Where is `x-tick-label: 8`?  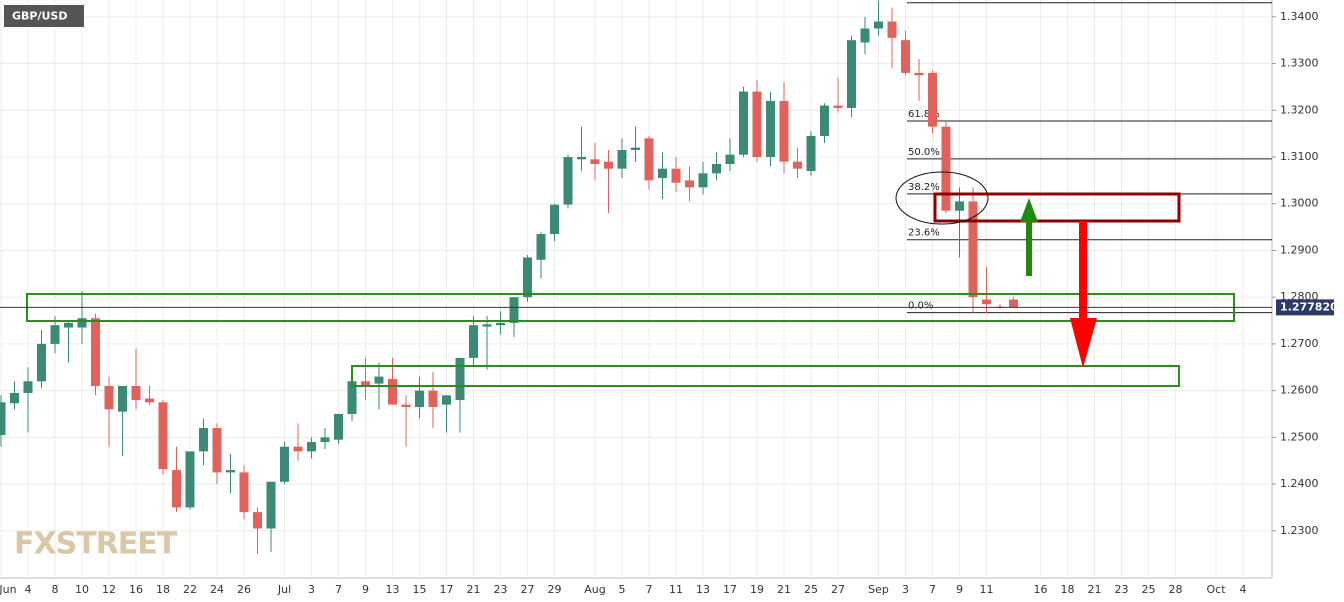
x-tick-label: 8 is located at coordinates (55, 589).